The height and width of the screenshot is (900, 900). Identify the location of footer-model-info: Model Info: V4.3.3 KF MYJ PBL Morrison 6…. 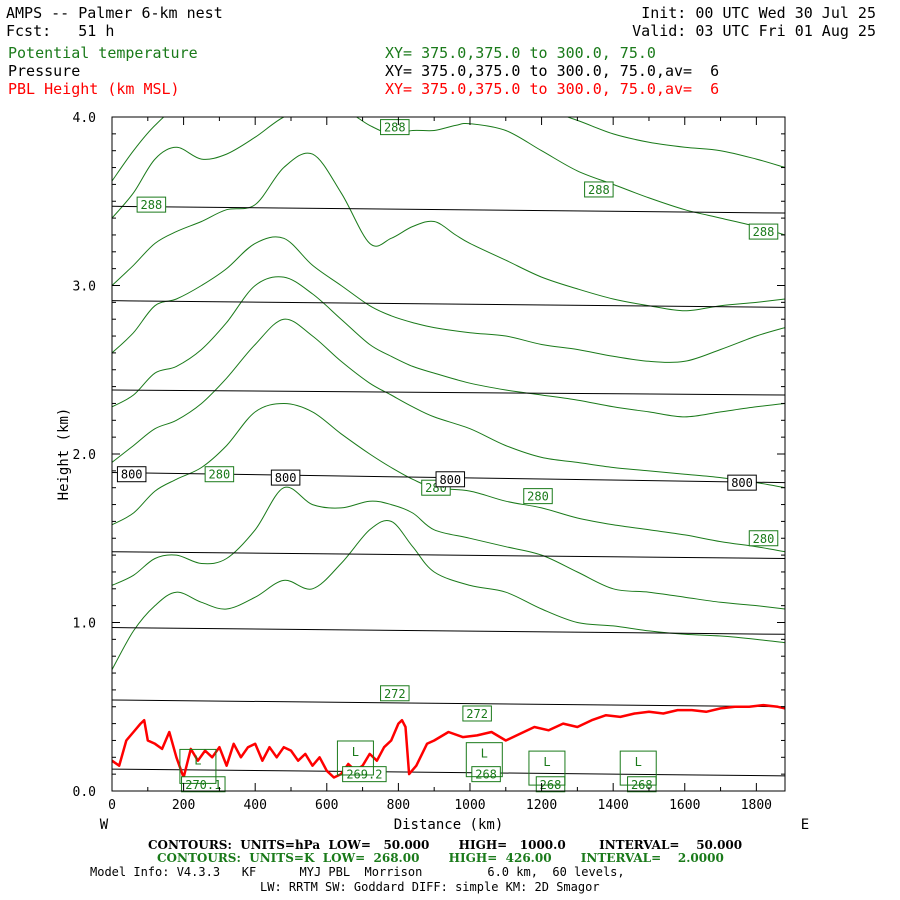
(357, 872).